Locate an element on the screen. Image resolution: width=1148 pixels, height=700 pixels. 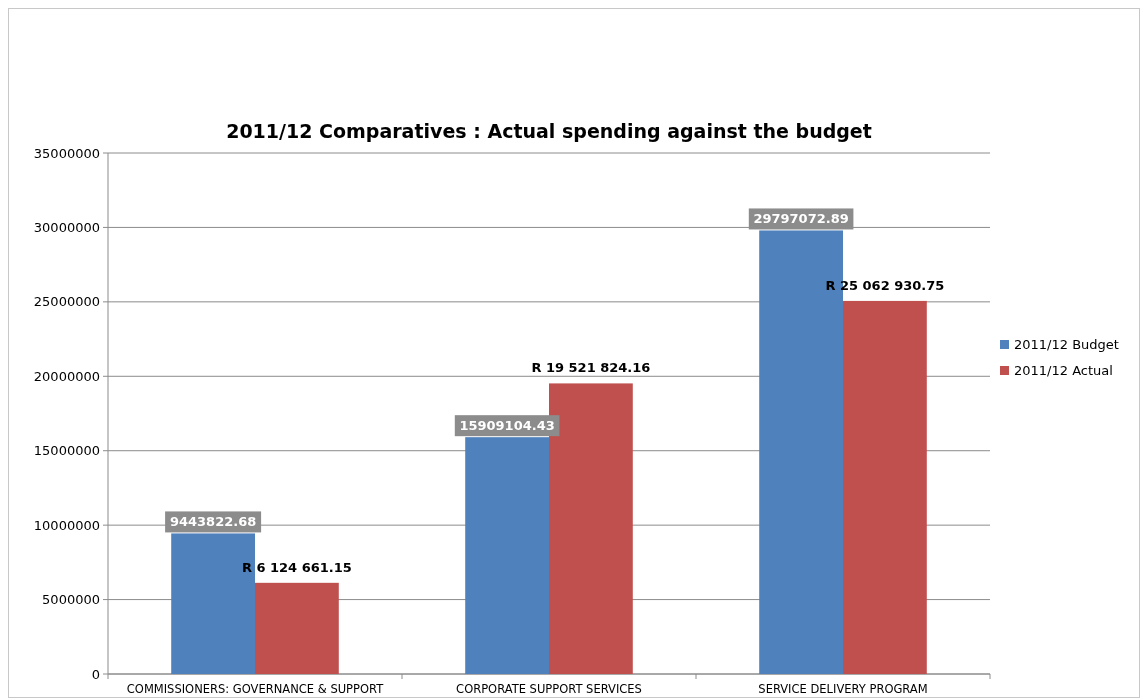
y-tick-label: 35000000 is located at coordinates (66, 153).